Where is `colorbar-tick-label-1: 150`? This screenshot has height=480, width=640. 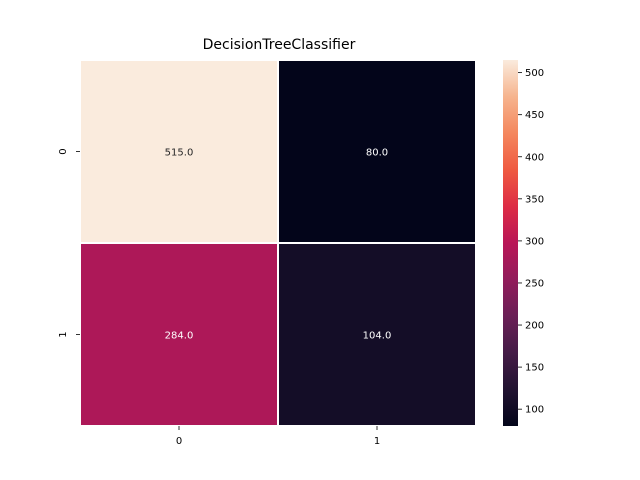
colorbar-tick-label-1: 150 is located at coordinates (534, 368).